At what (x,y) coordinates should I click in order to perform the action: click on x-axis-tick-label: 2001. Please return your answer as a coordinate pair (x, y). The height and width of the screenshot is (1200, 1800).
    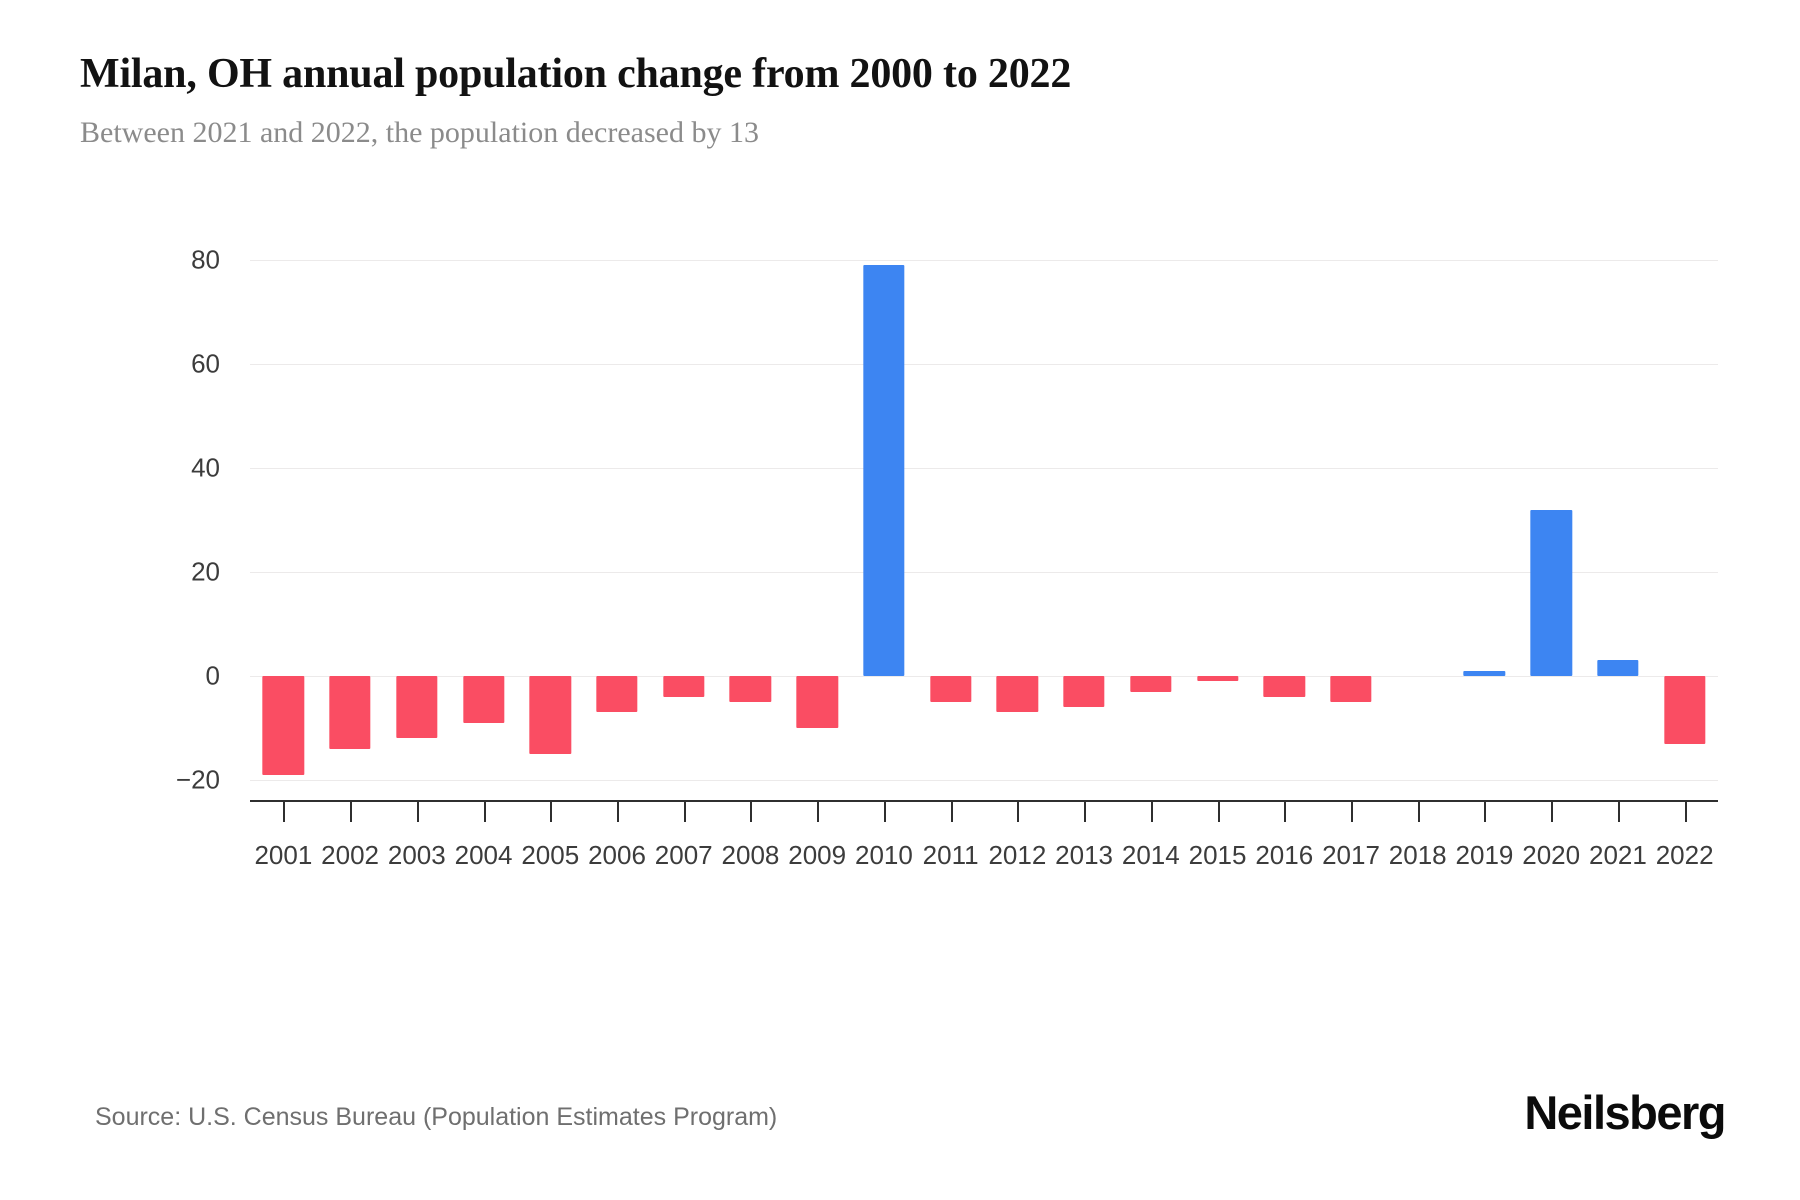
    Looking at the image, I should click on (283, 855).